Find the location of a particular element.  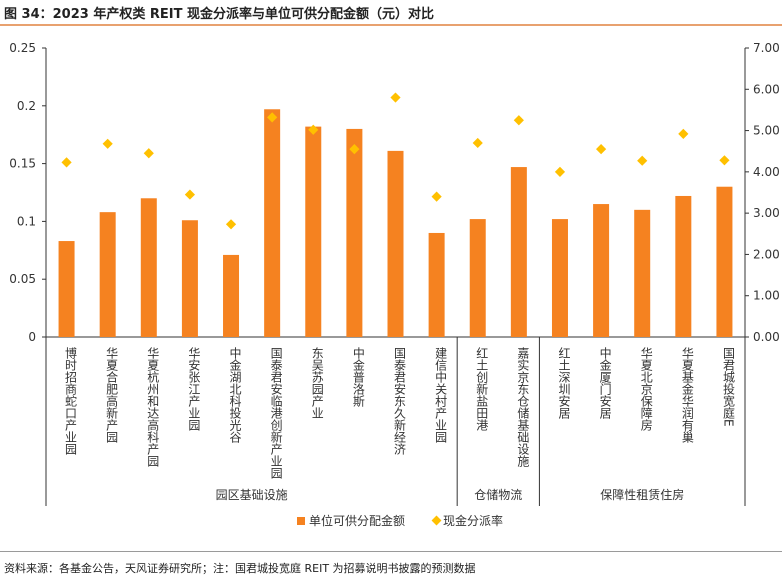

right-tick-label: 0.00 is located at coordinates (766, 337).